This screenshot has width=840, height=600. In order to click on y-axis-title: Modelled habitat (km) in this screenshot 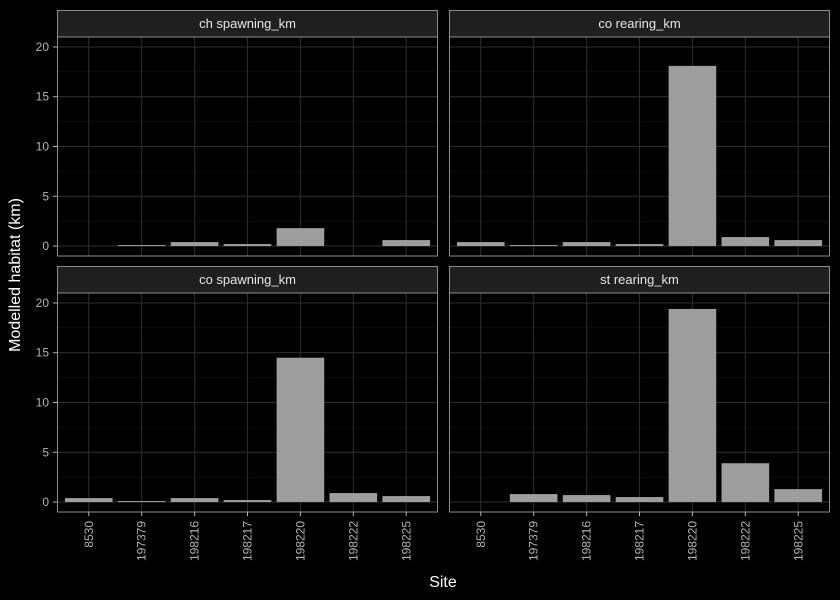, I will do `click(15, 275)`.